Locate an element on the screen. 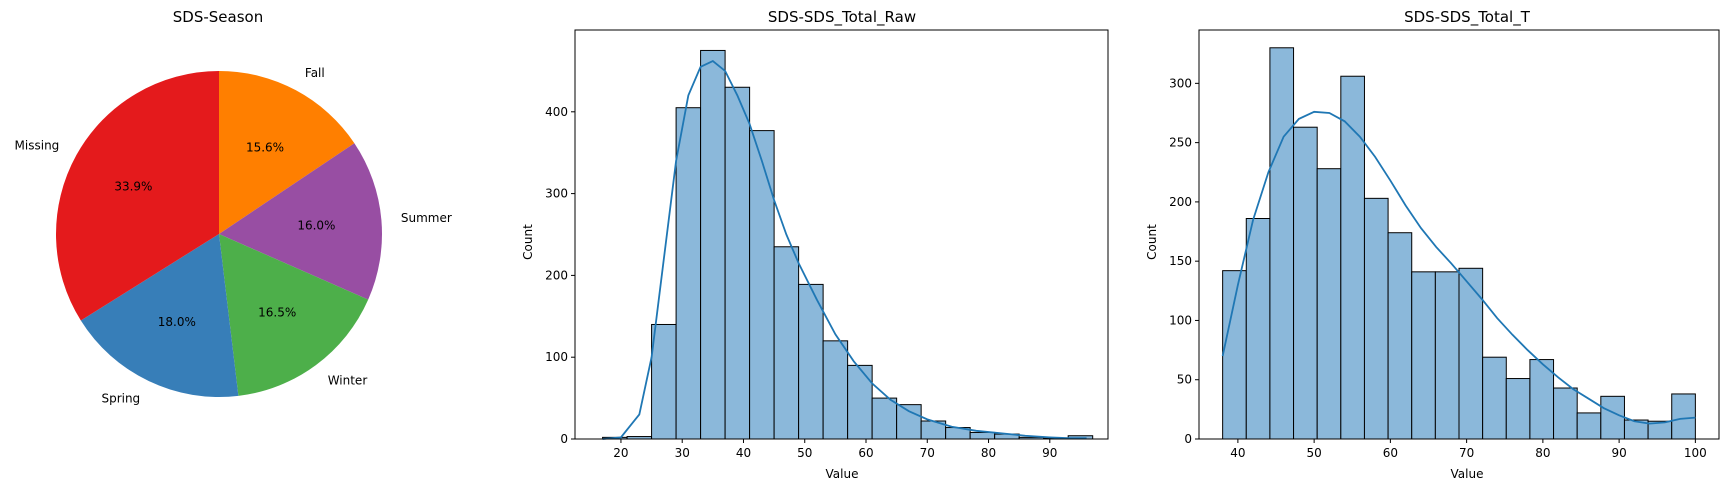 The height and width of the screenshot is (490, 1734). hist-raw-xtick-label: 60 is located at coordinates (865, 453).